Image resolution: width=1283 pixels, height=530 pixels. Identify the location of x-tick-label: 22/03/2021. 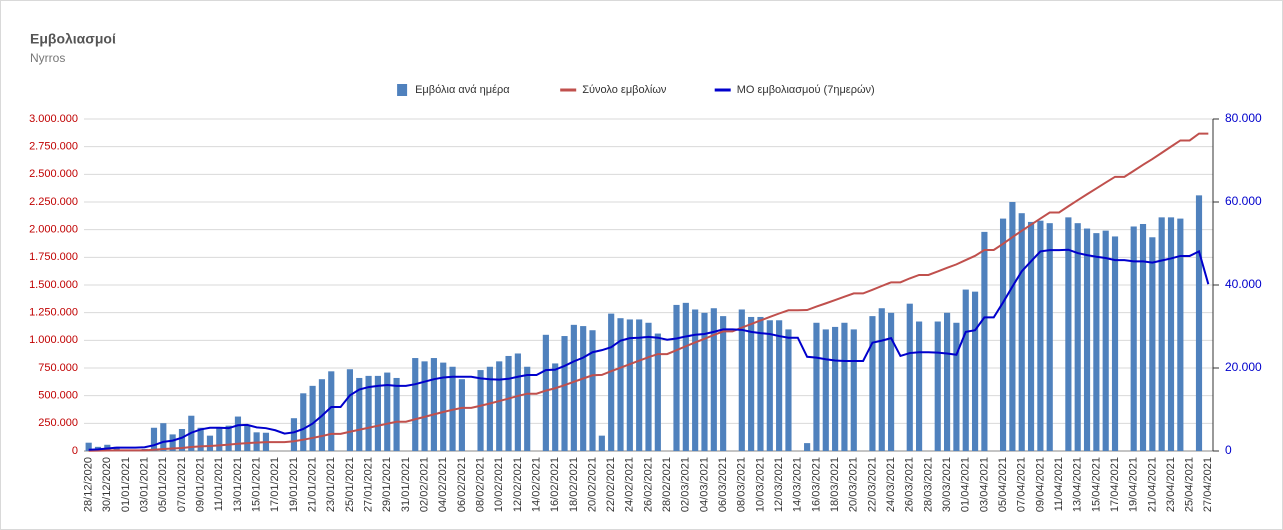
(872, 484).